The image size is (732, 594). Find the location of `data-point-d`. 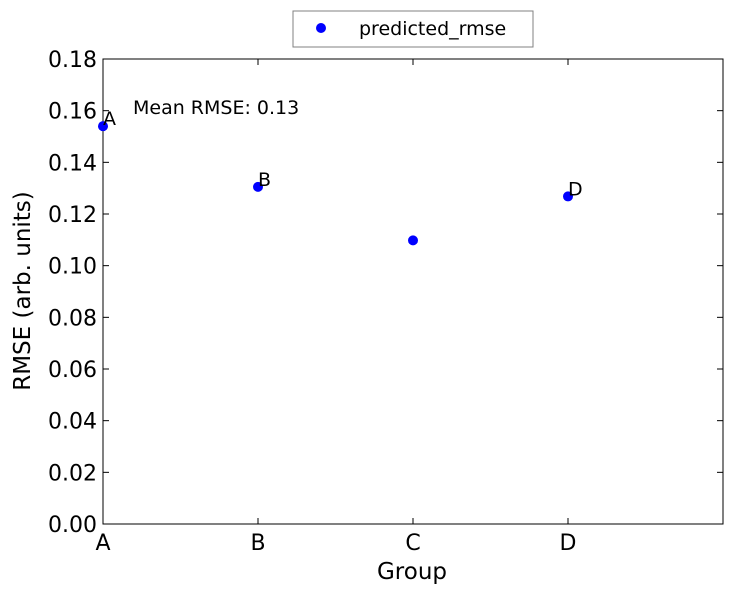

data-point-d is located at coordinates (568, 196).